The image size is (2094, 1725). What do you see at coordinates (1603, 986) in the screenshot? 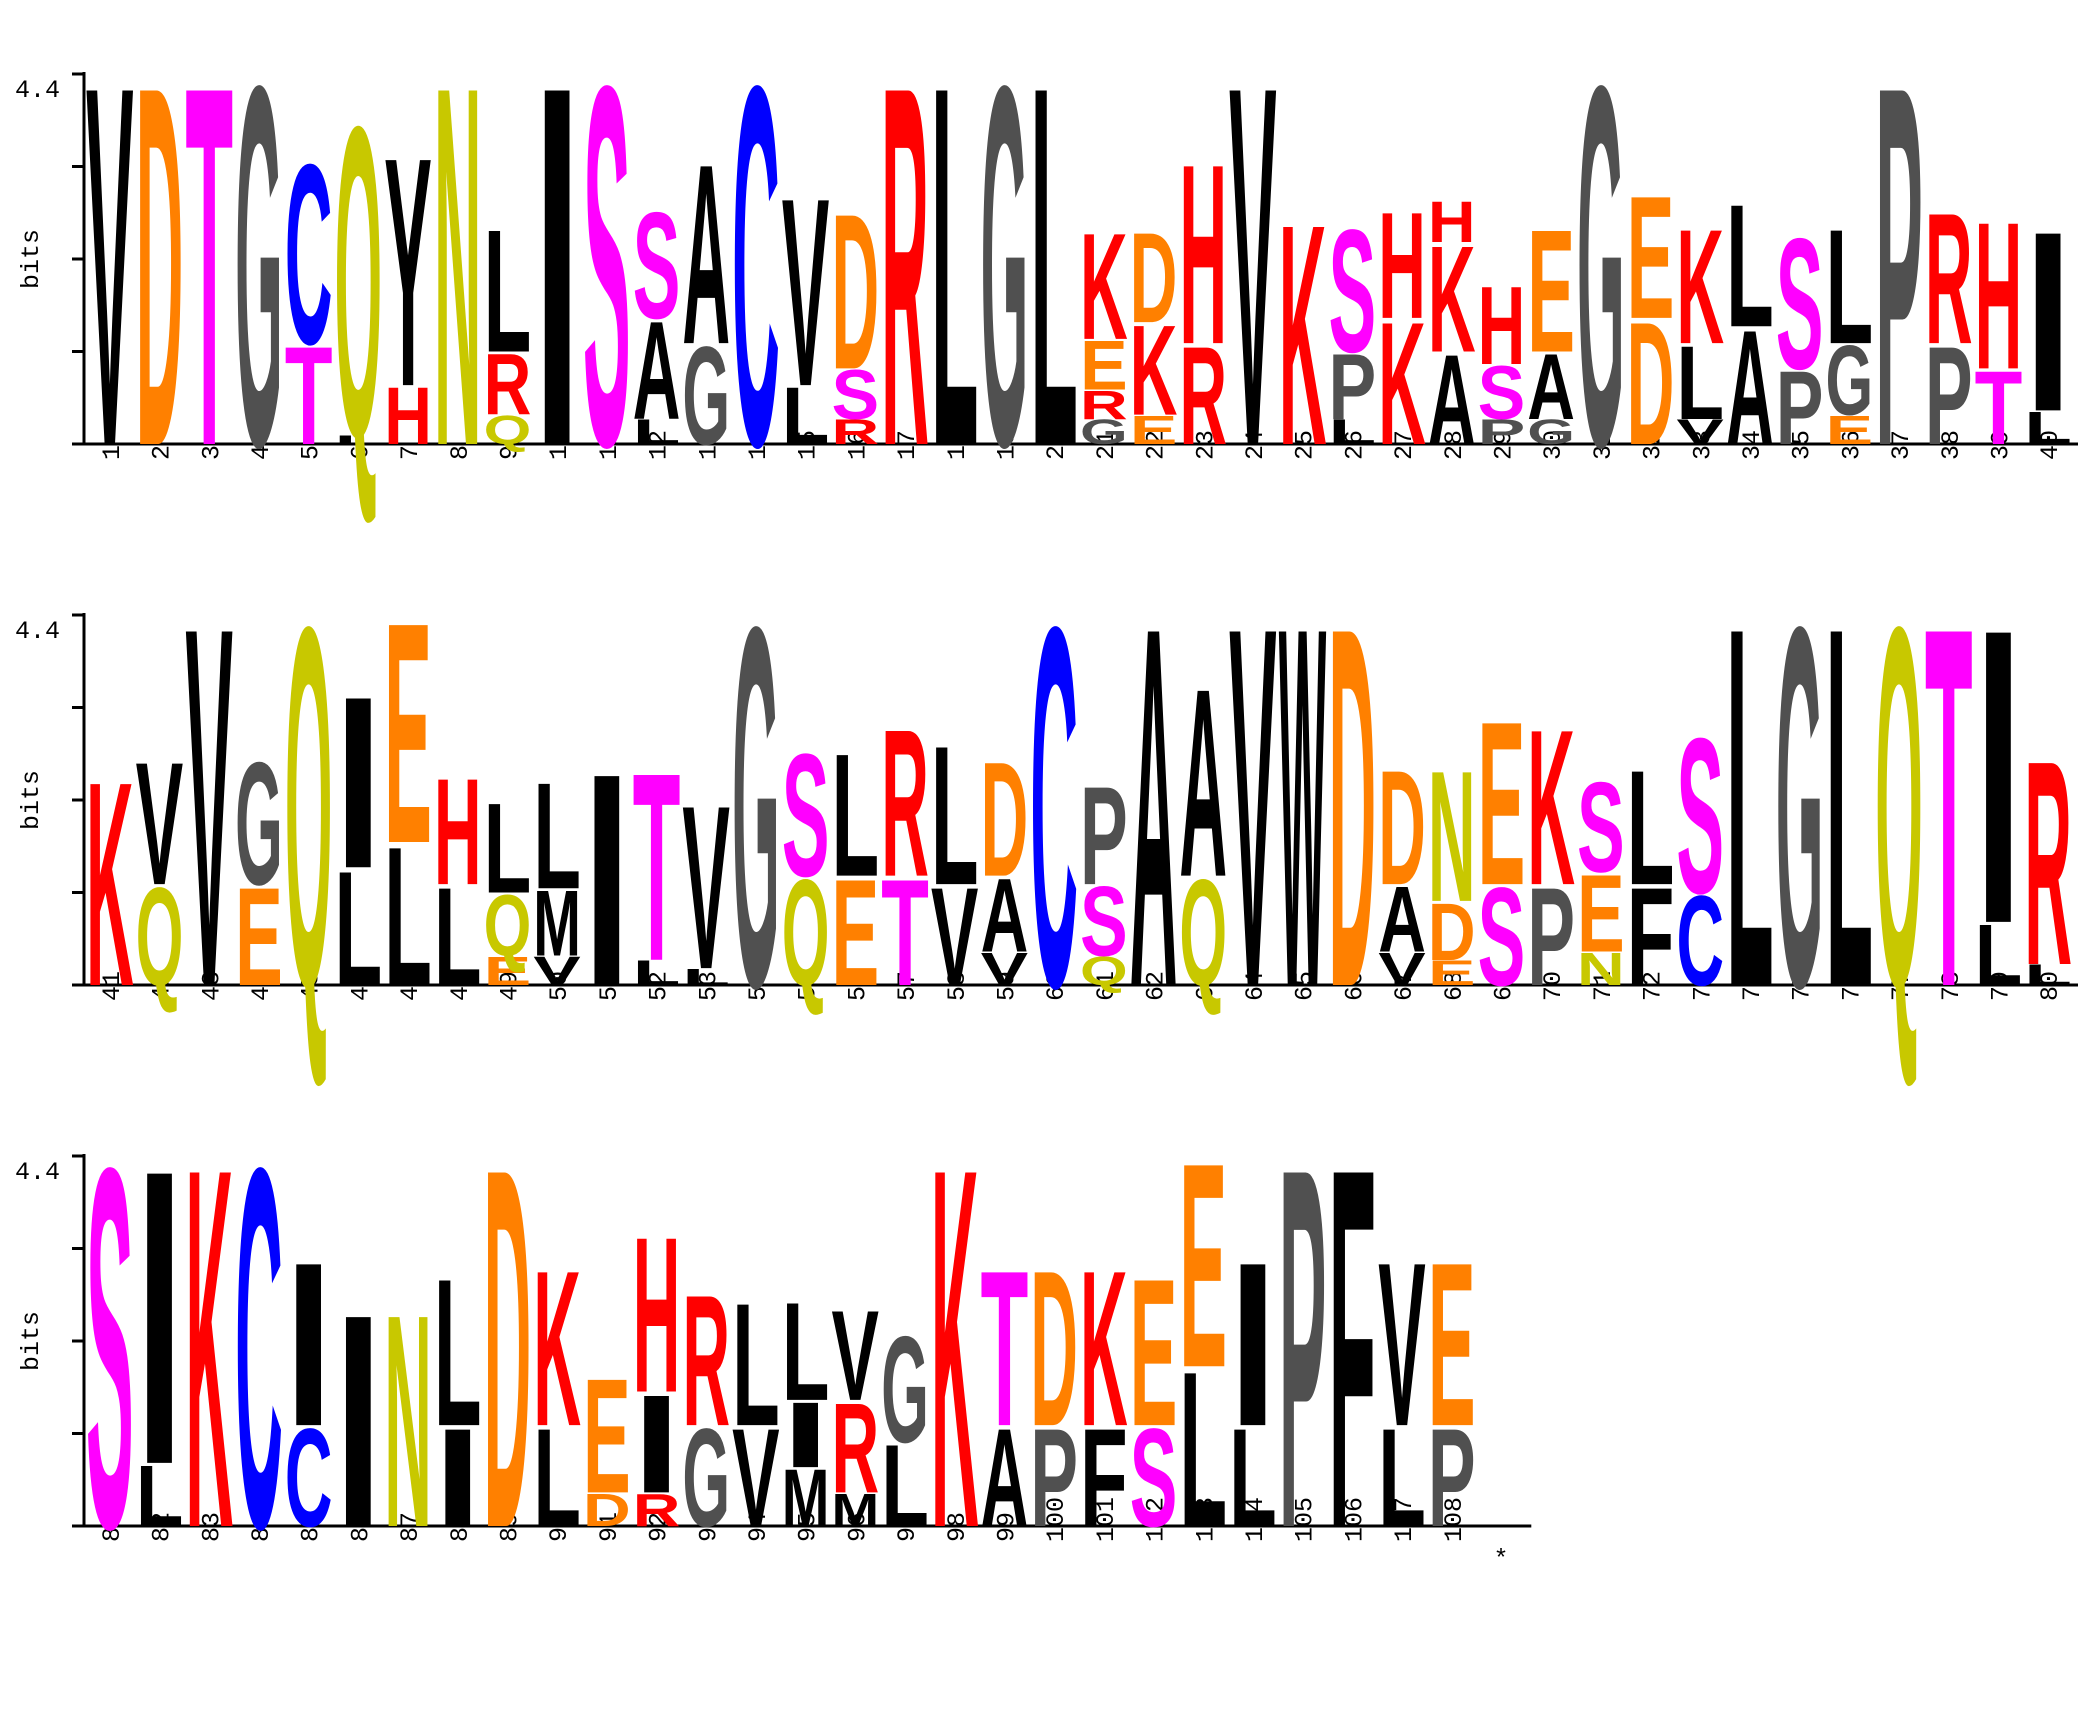
I see `position-label: 71` at bounding box center [1603, 986].